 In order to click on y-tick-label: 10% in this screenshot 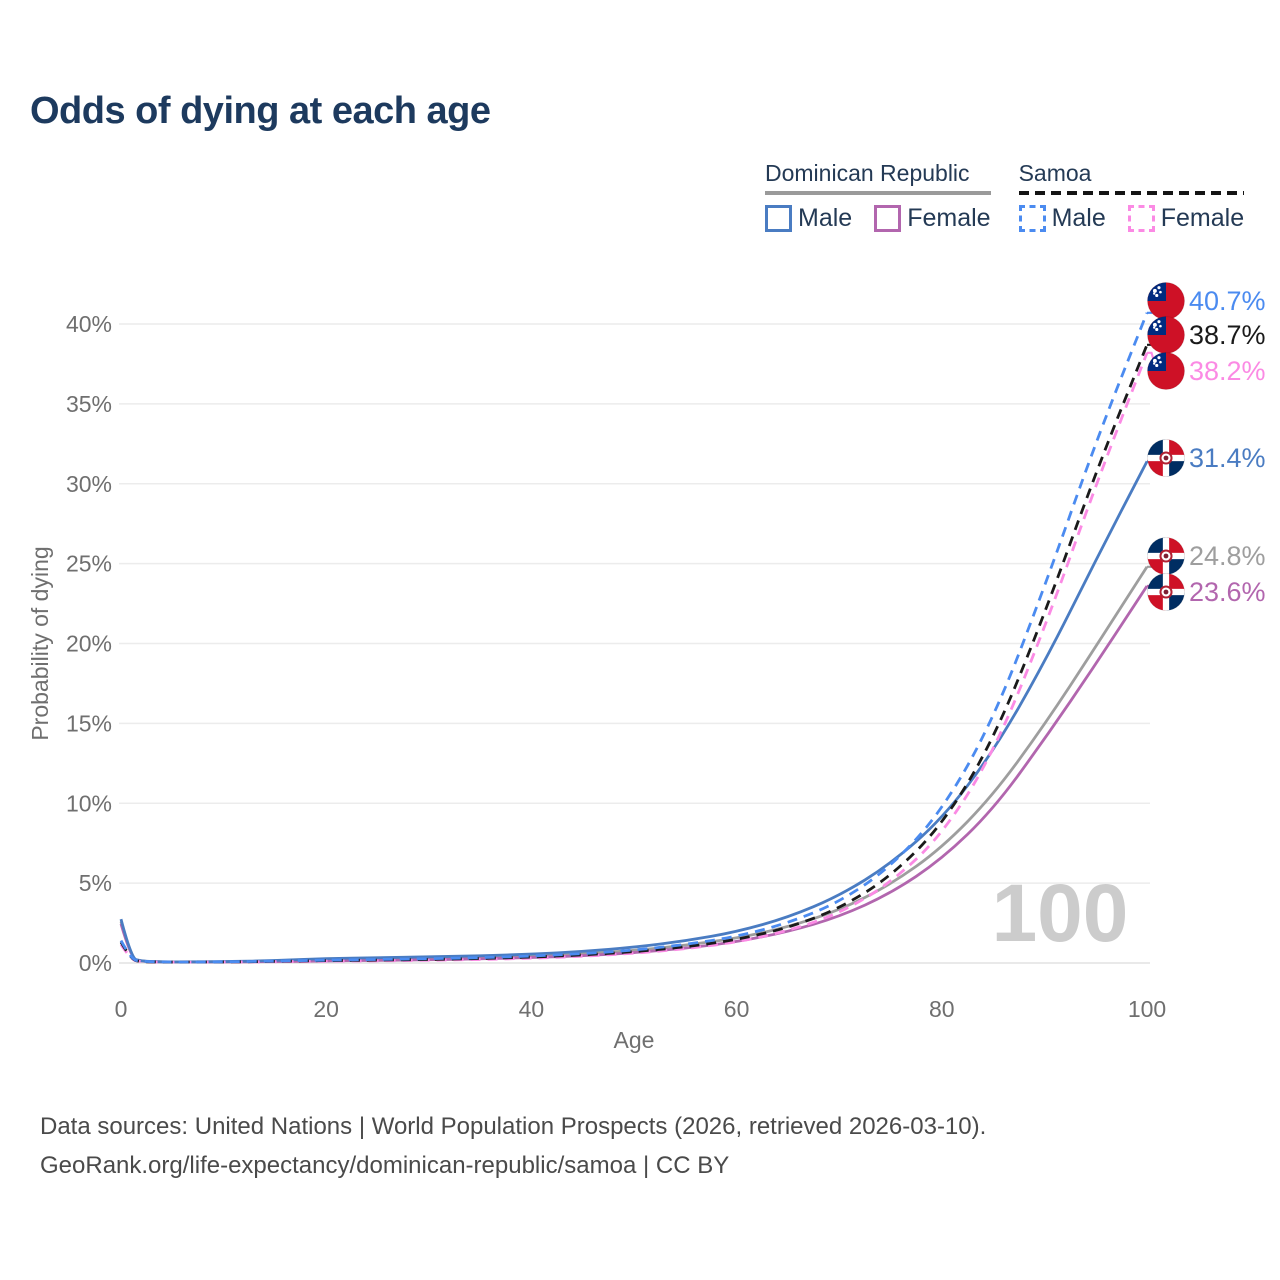, I will do `click(89, 803)`.